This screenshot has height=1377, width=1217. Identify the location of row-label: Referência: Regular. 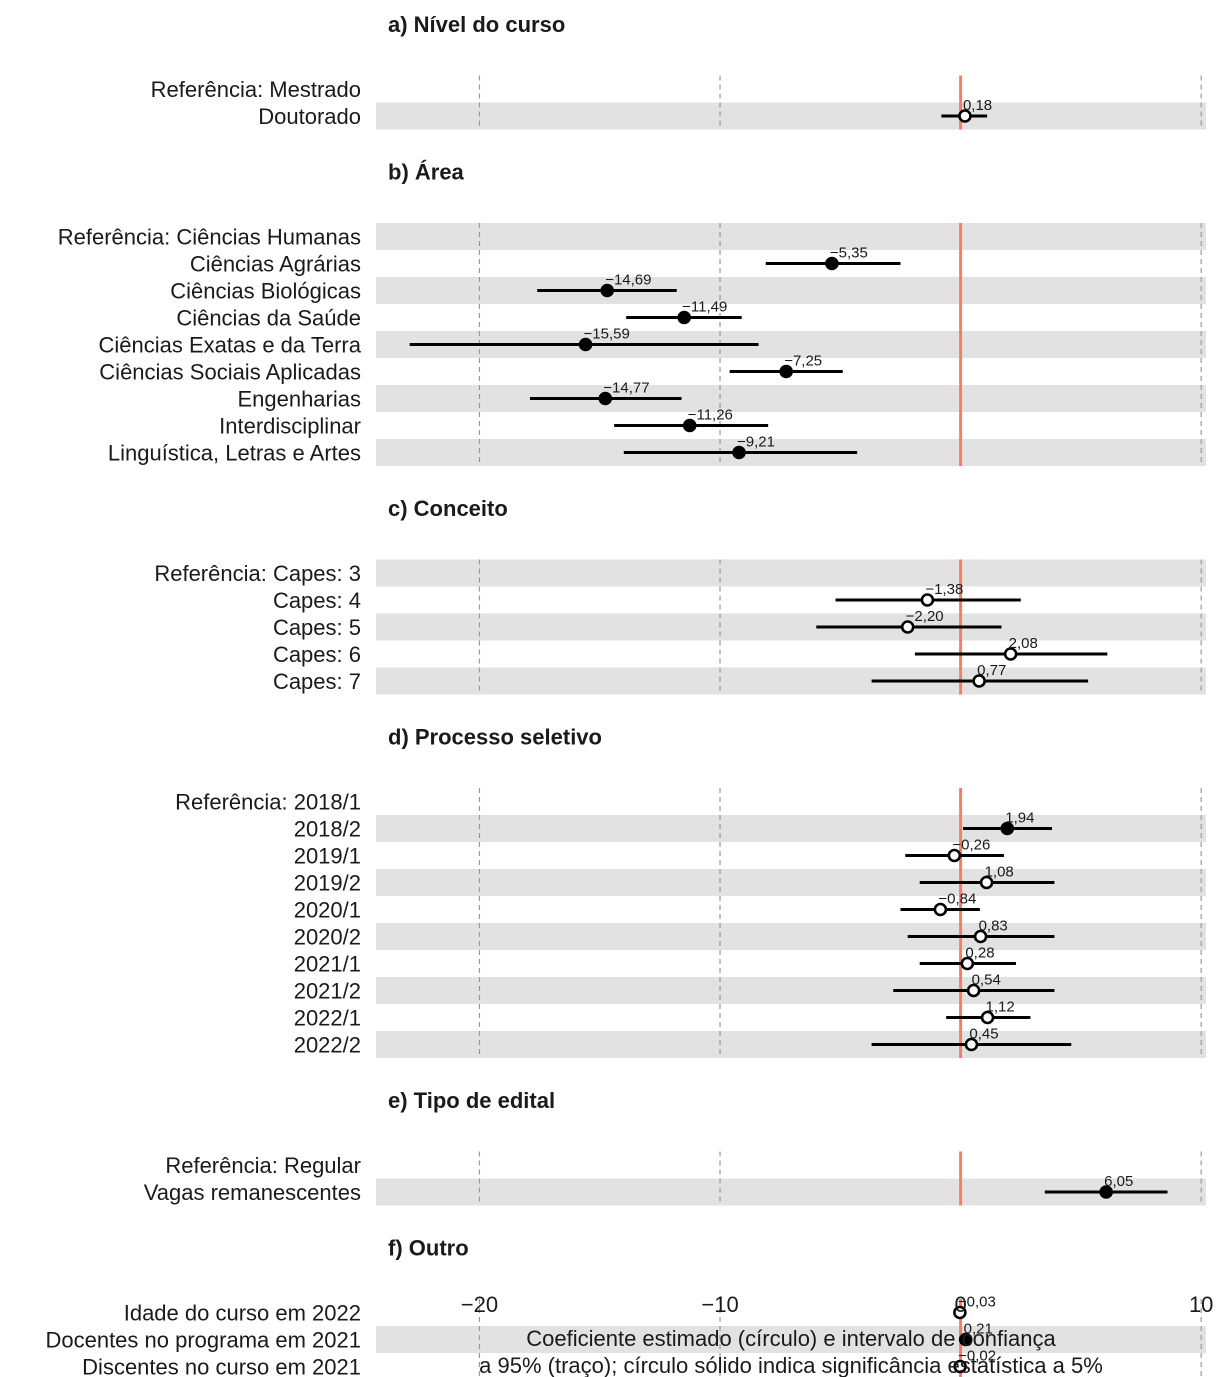
(263, 1165).